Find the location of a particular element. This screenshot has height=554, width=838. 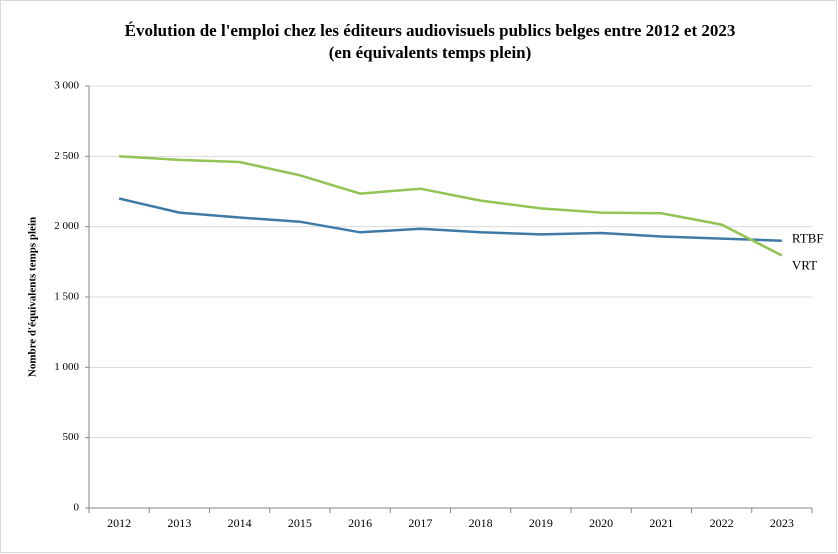

x-tick-label: 2020 is located at coordinates (601, 523).